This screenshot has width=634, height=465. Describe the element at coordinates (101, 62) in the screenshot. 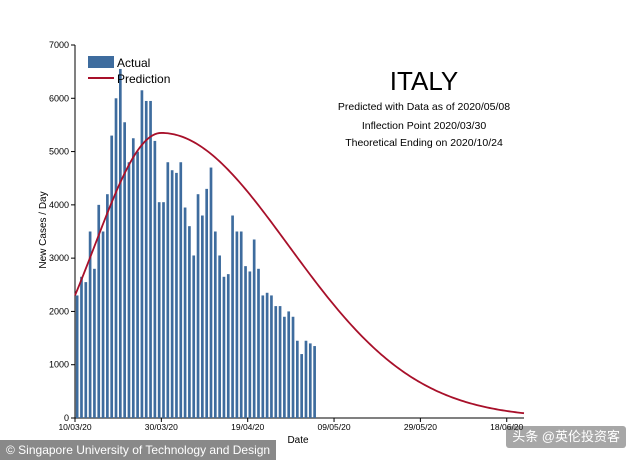

I see `legend-swatch-actual` at that location.